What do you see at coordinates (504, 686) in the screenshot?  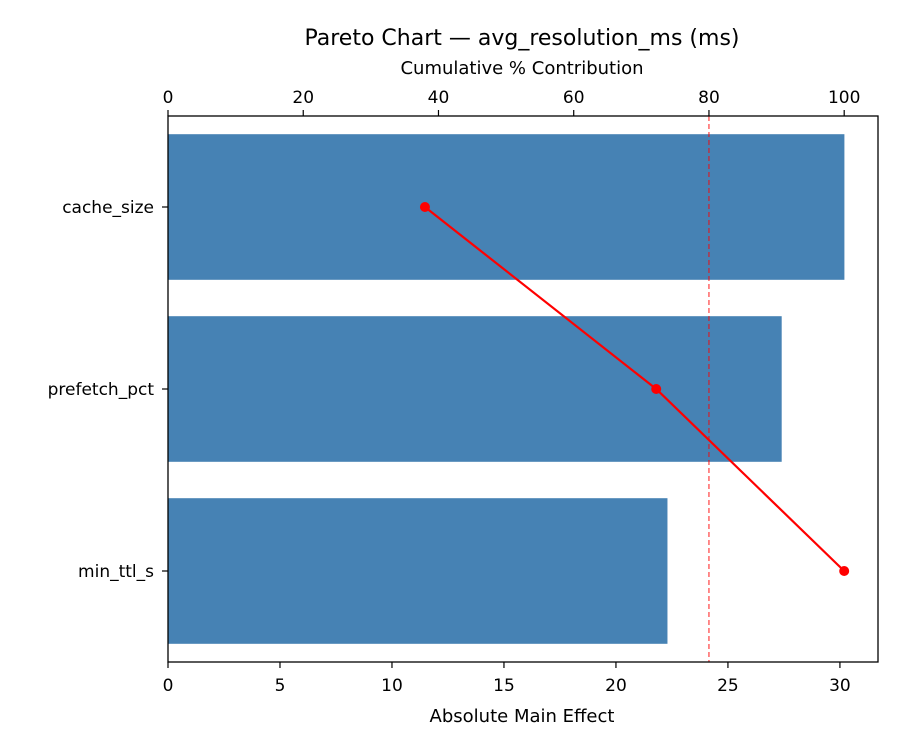 I see `x-tick-label: 15` at bounding box center [504, 686].